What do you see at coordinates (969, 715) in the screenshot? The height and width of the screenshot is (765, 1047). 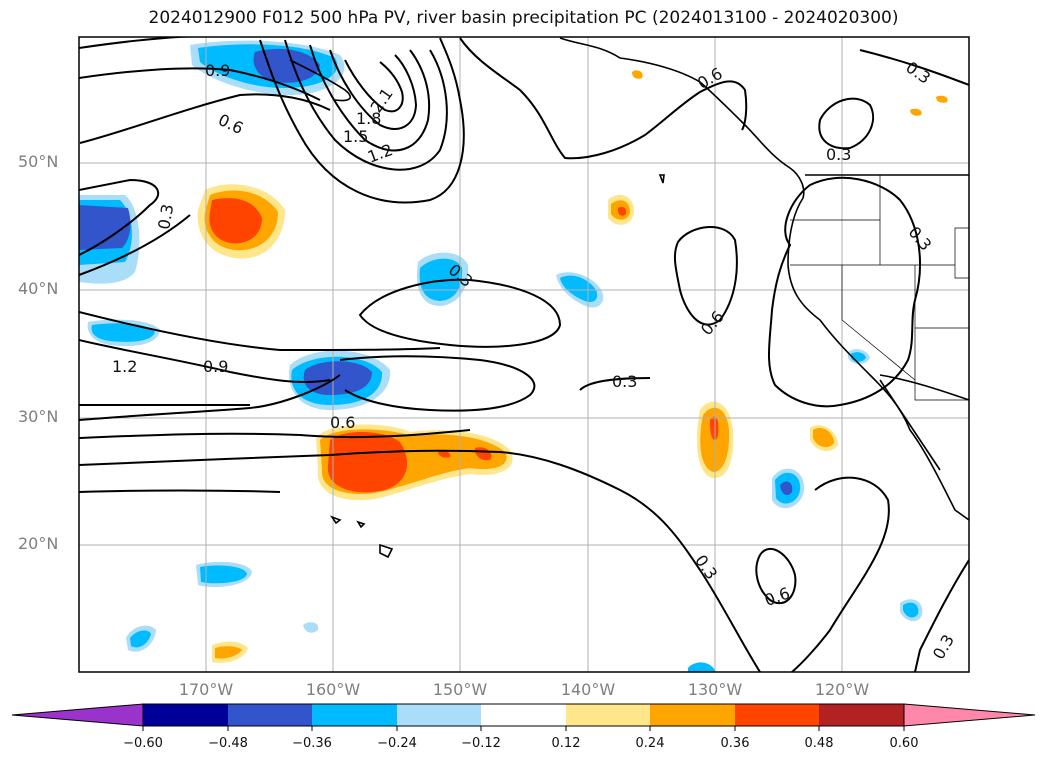 I see `colorbar-extend-high` at bounding box center [969, 715].